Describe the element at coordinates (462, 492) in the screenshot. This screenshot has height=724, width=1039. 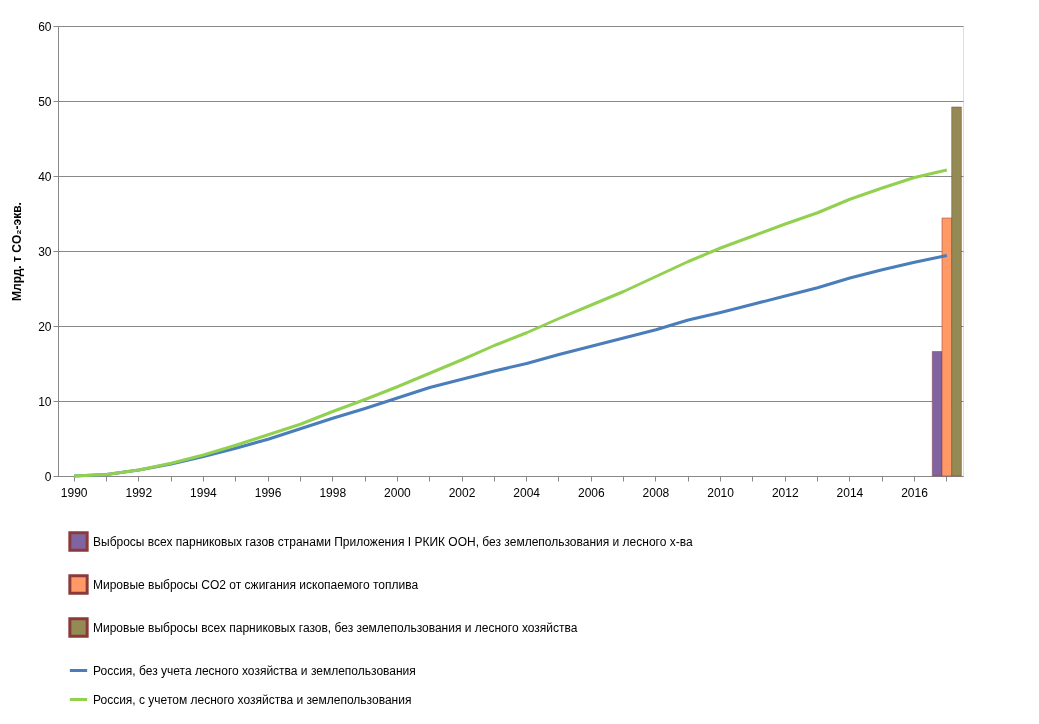
I see `x-tick-label: 2002` at that location.